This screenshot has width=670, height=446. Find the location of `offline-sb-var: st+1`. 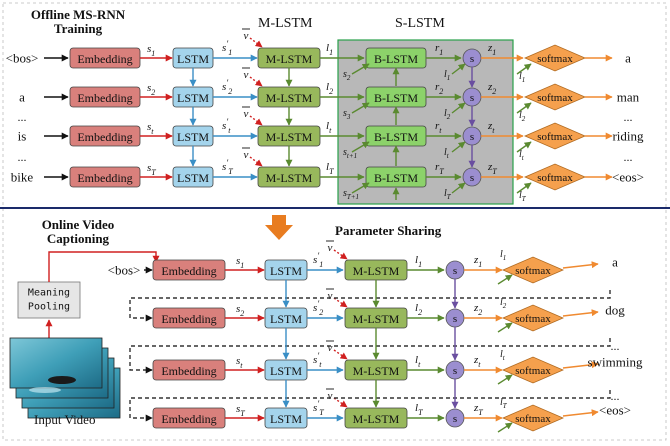

offline-sb-var: st+1 is located at coordinates (350, 154).